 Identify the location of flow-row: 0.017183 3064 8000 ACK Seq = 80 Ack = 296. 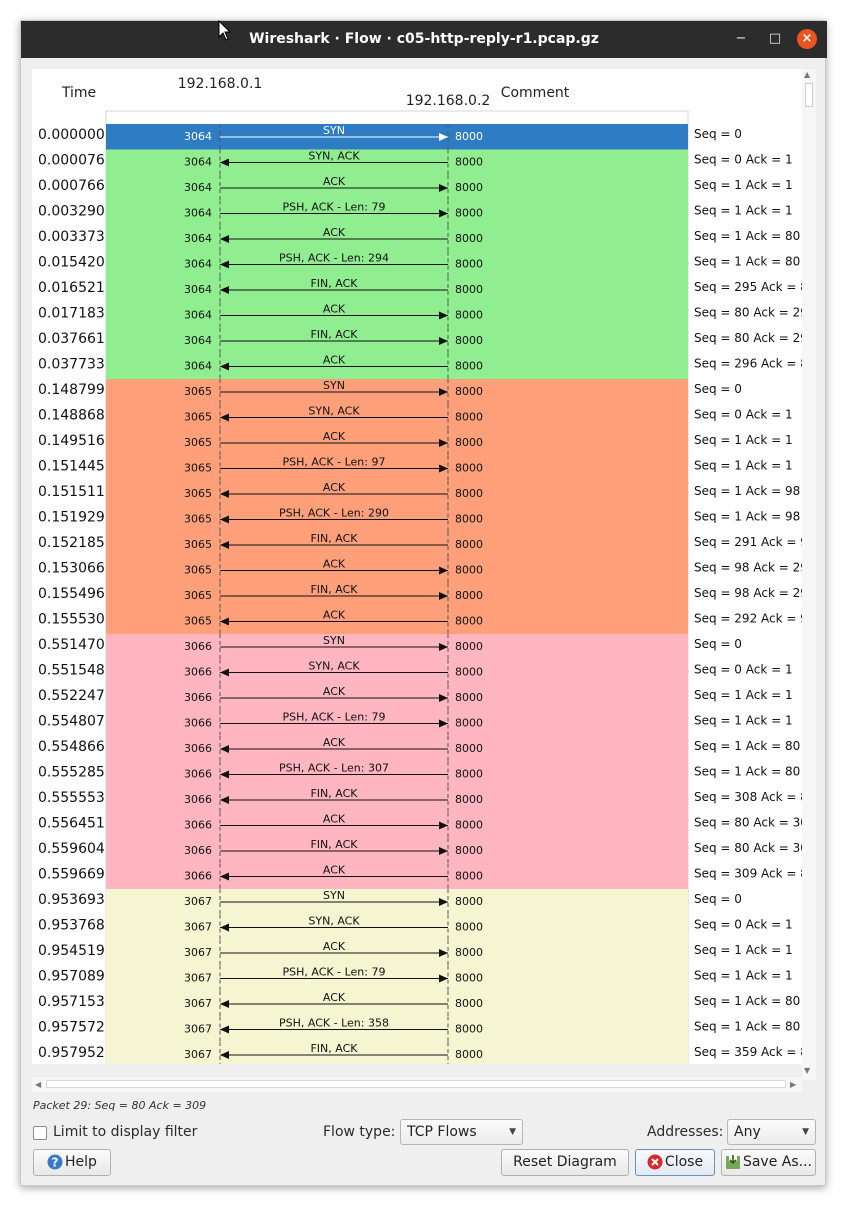
(420, 315).